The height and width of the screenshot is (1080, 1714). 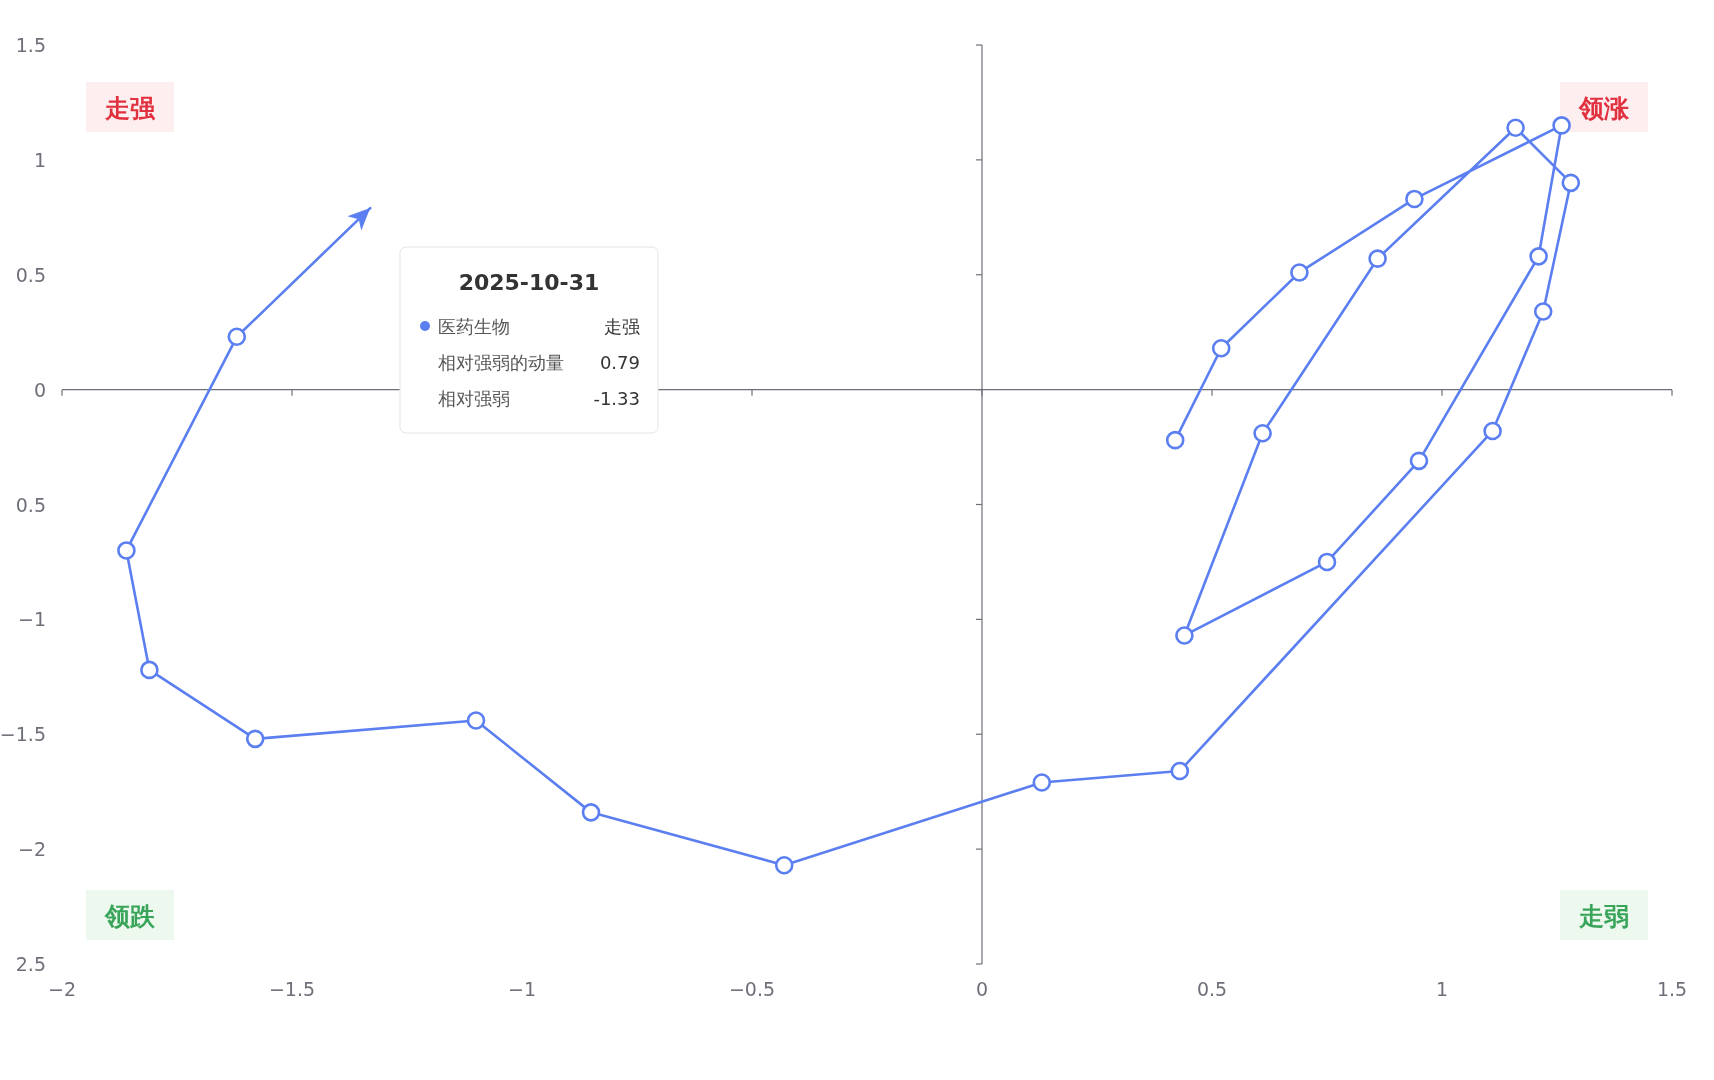 What do you see at coordinates (529, 282) in the screenshot?
I see `annotation: 2025-10-31` at bounding box center [529, 282].